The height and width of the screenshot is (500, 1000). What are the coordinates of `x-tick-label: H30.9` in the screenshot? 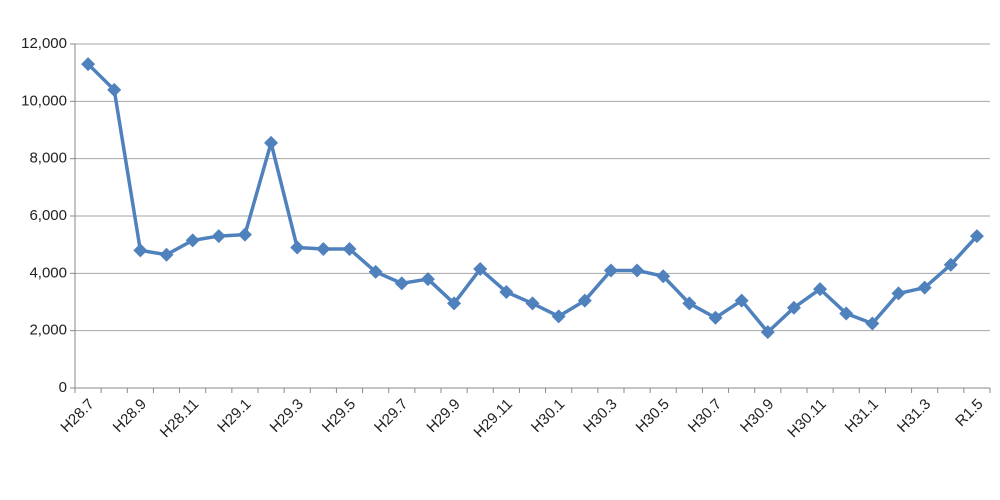 It's located at (757, 416).